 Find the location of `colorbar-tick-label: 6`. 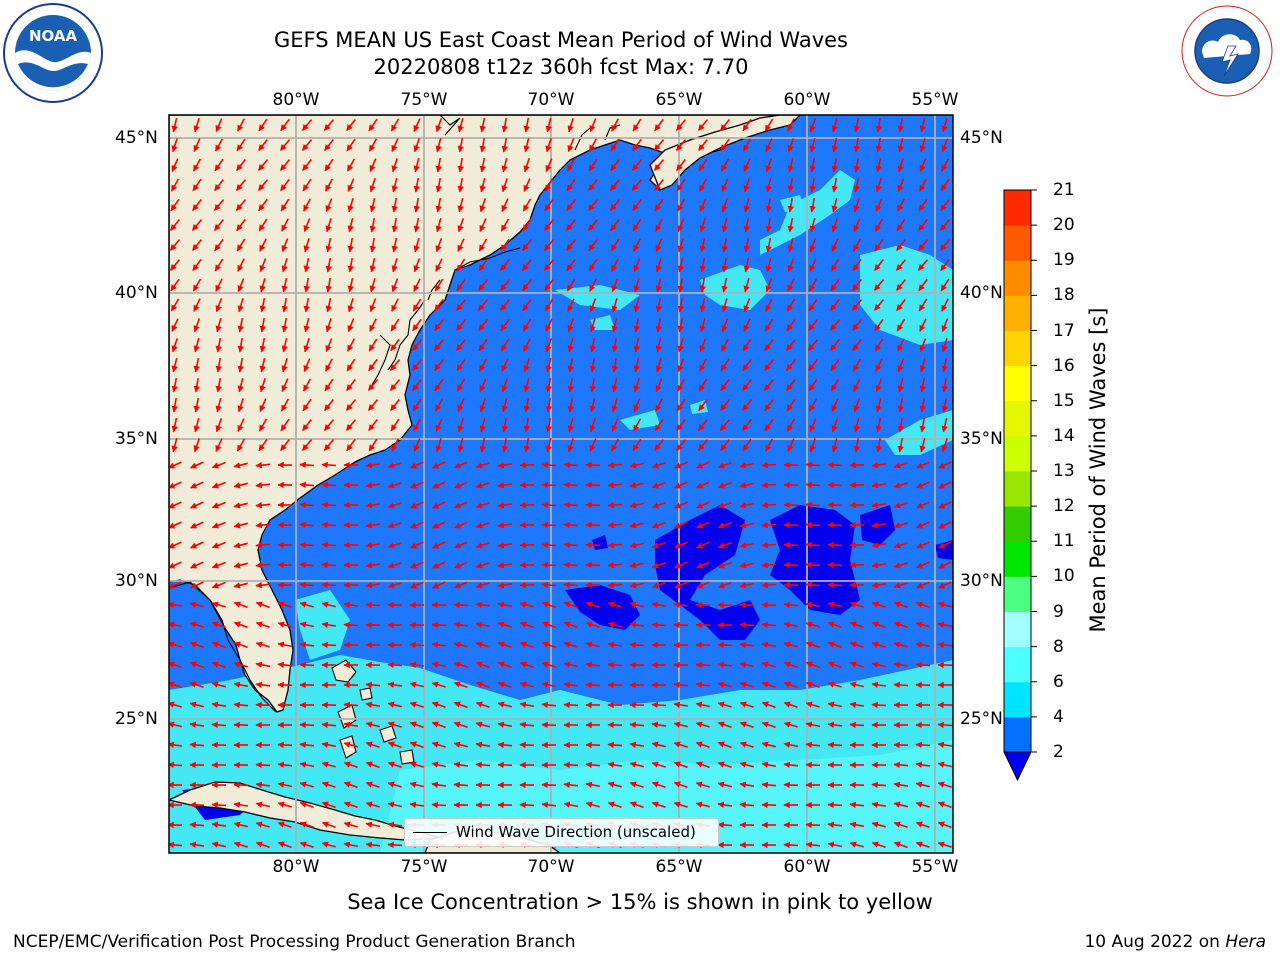

colorbar-tick-label: 6 is located at coordinates (1058, 681).